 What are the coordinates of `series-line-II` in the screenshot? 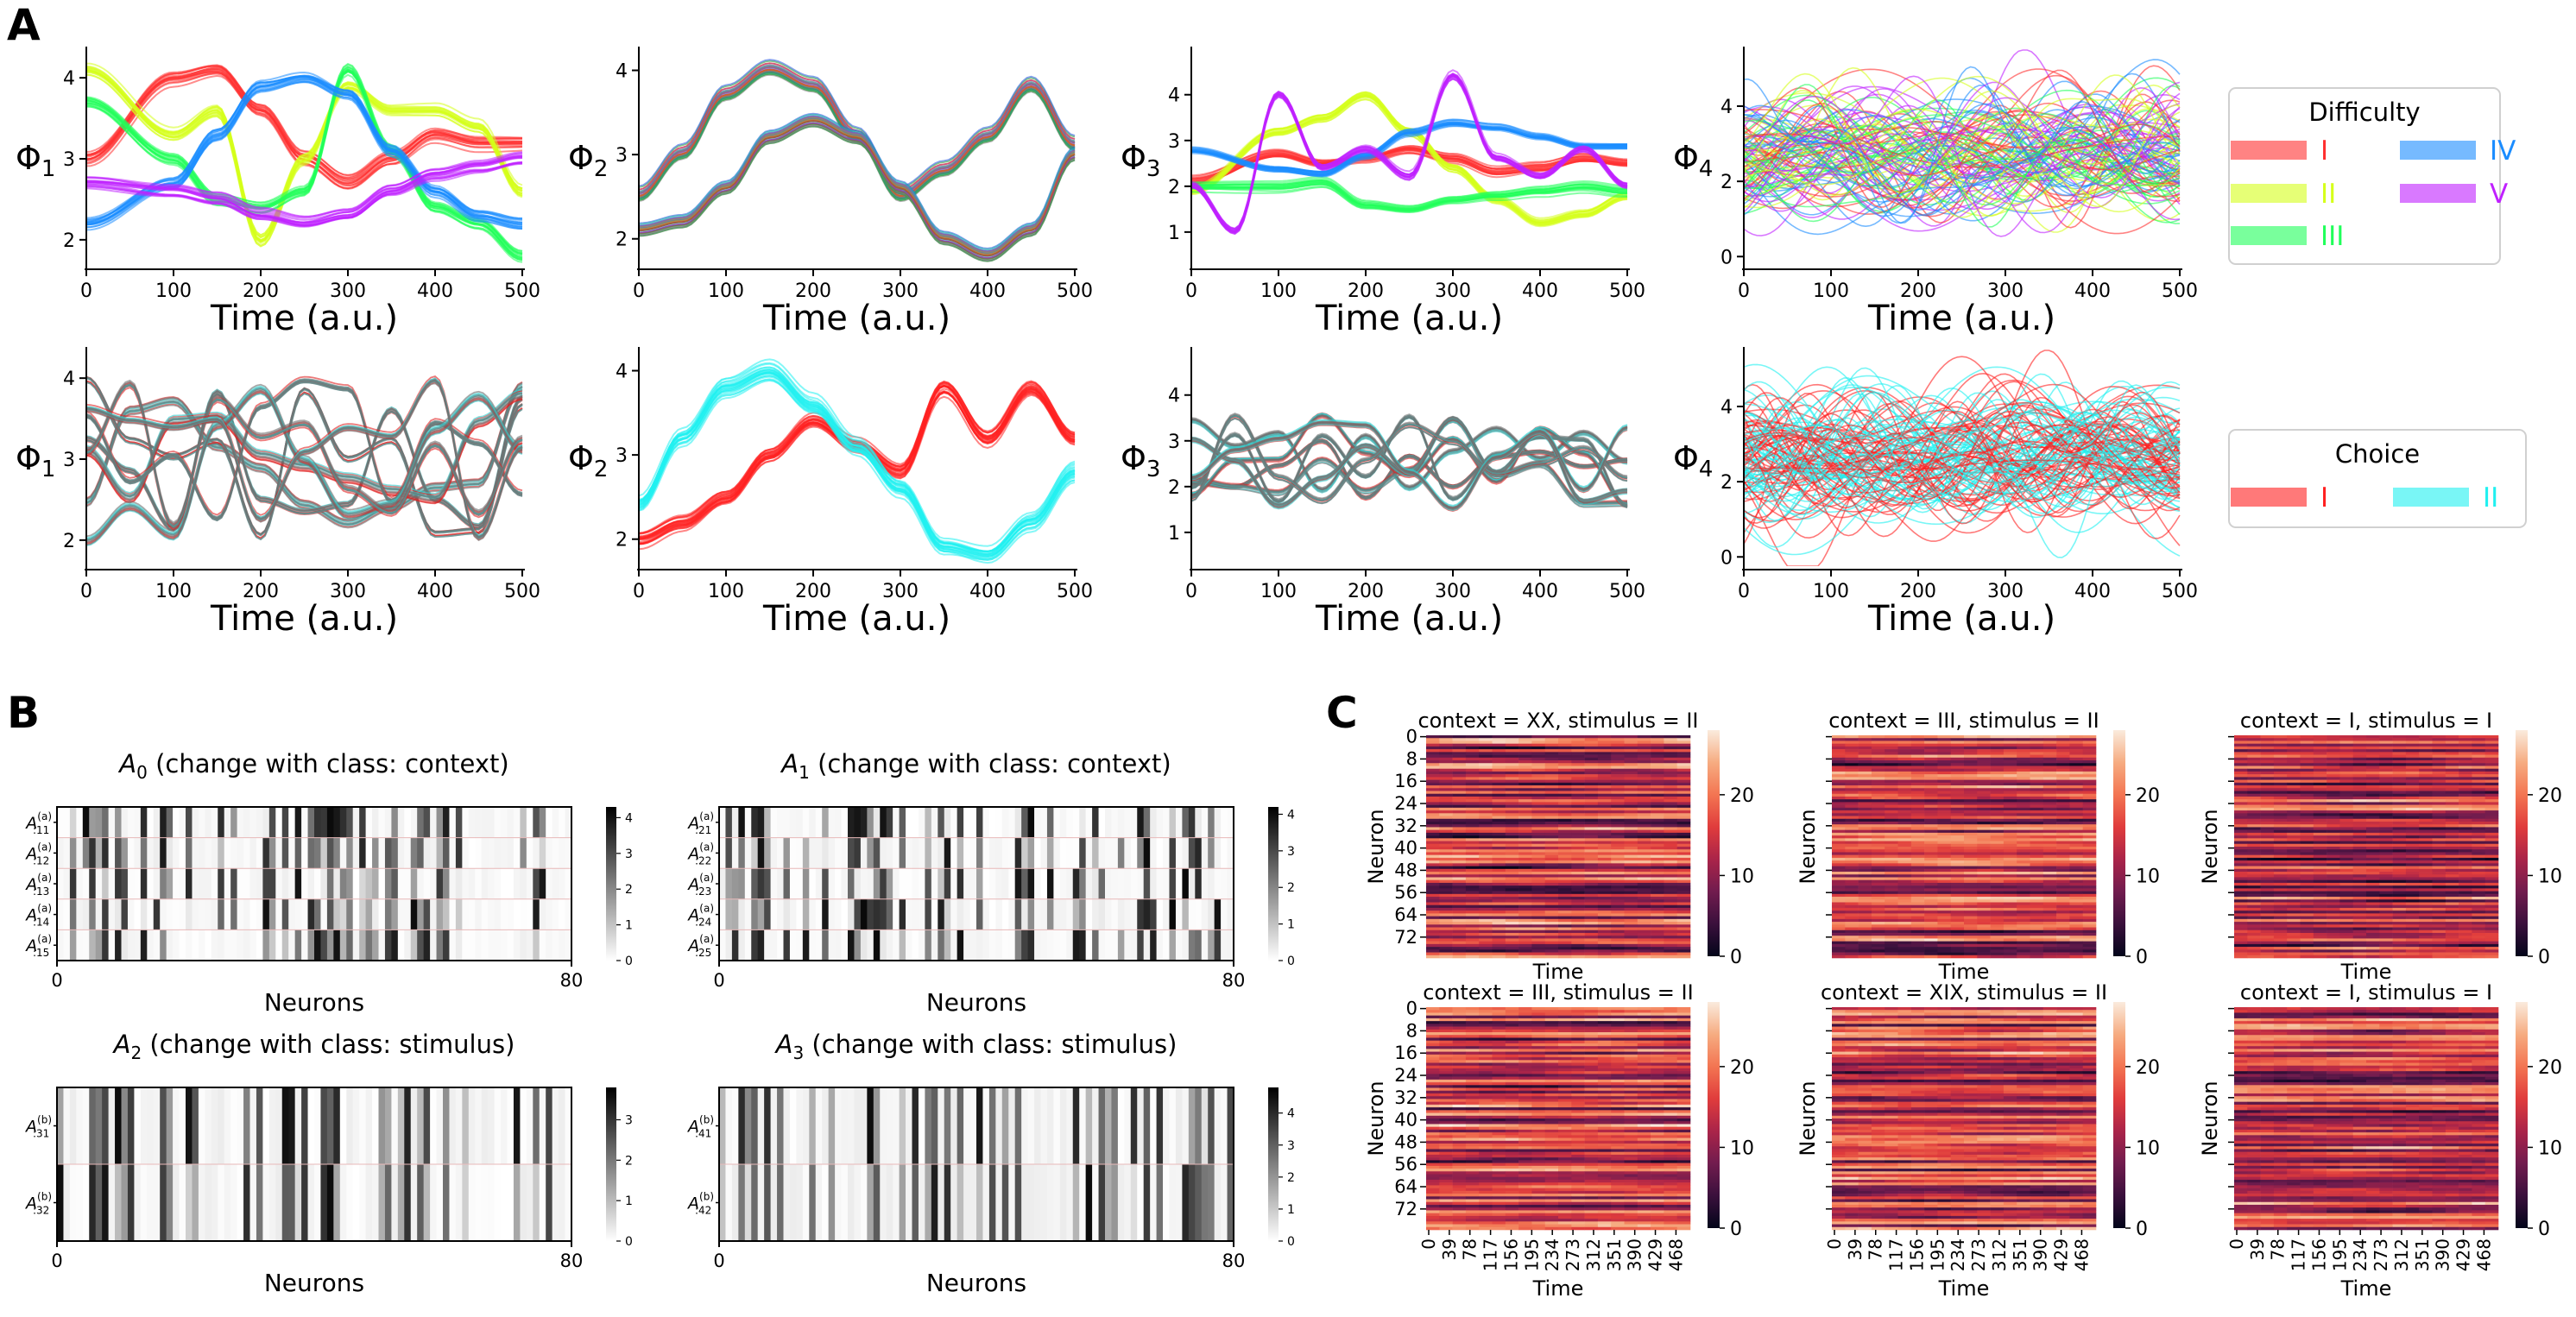 It's located at (857, 454).